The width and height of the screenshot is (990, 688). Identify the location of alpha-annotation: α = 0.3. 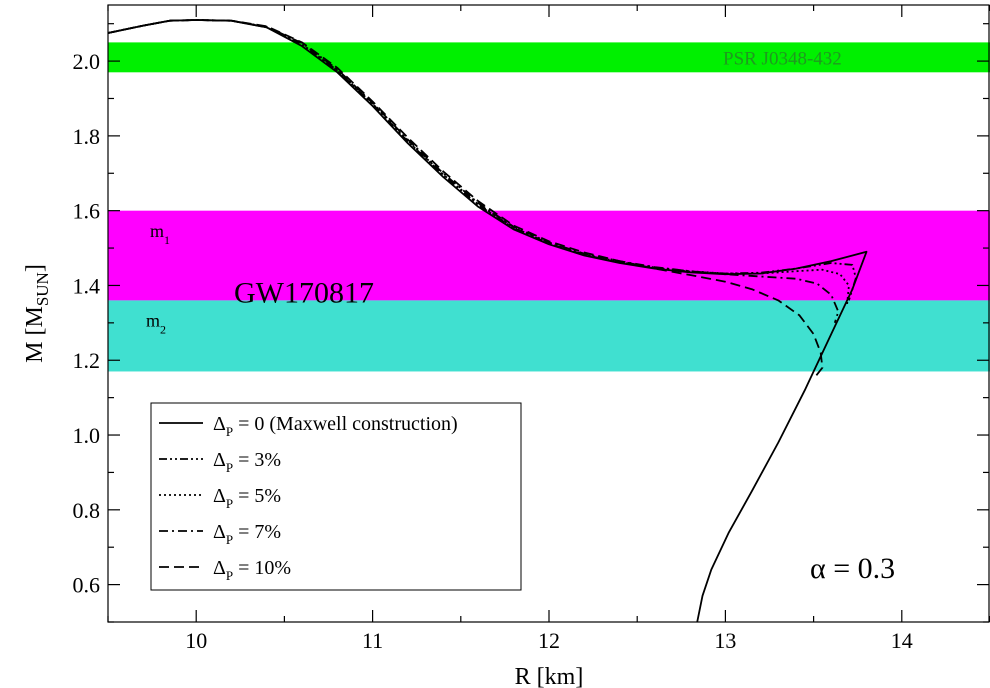
(852, 568).